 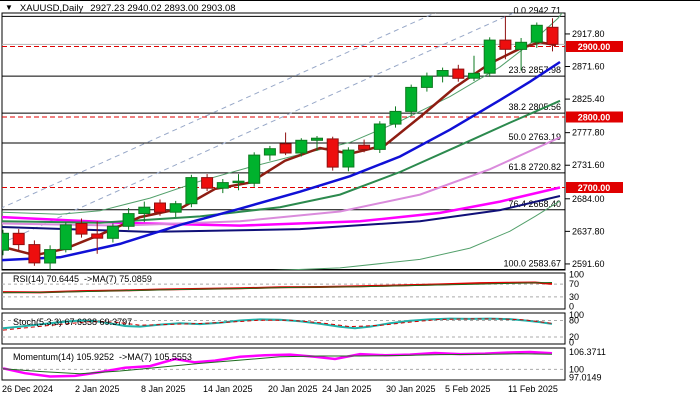 I want to click on stoch-scale-label: 80, so click(x=574, y=321).